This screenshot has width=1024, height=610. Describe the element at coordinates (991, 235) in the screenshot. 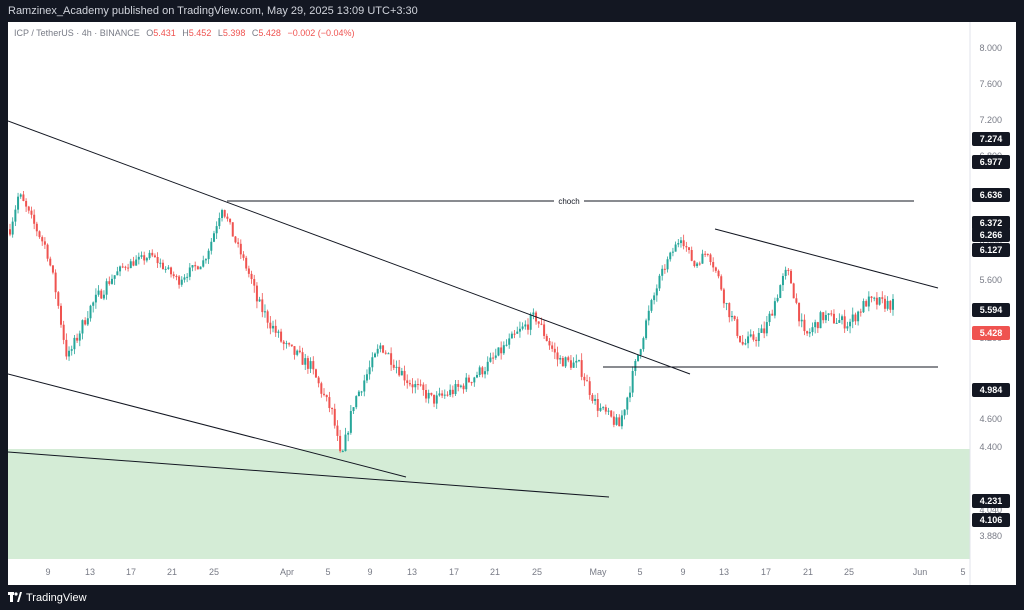

I see `svg-text: 6.266` at that location.